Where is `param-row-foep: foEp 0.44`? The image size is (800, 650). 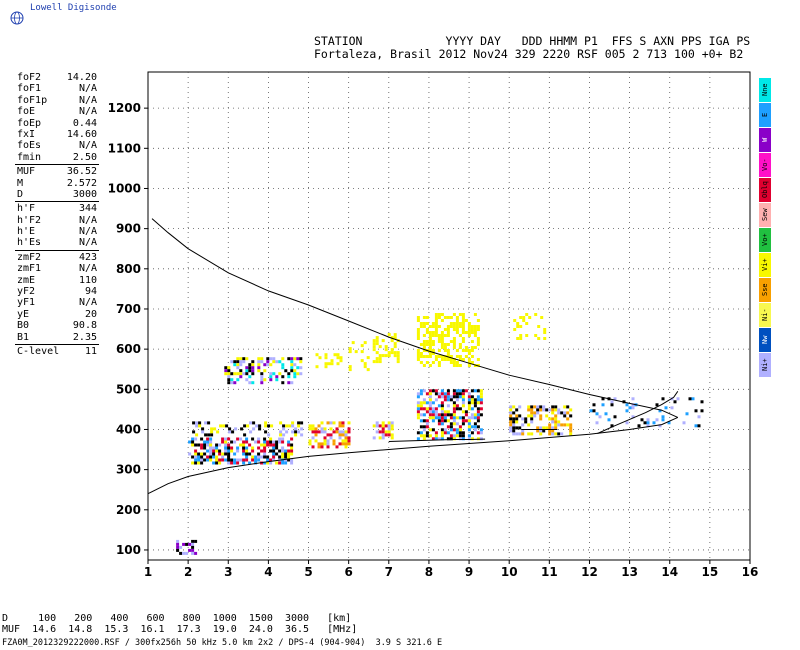 param-row-foep: foEp 0.44 is located at coordinates (57, 123).